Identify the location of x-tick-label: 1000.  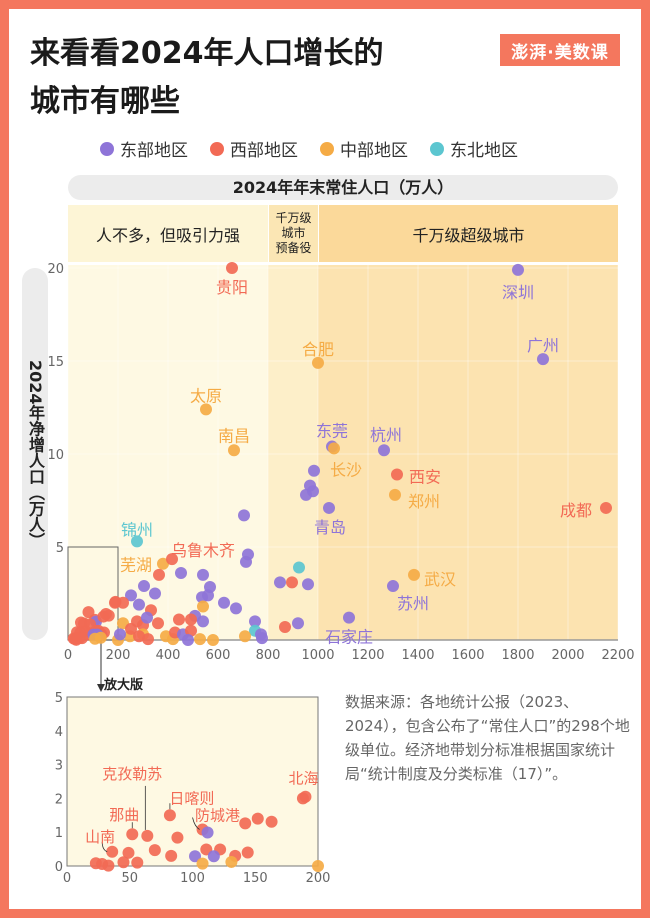
(317, 655).